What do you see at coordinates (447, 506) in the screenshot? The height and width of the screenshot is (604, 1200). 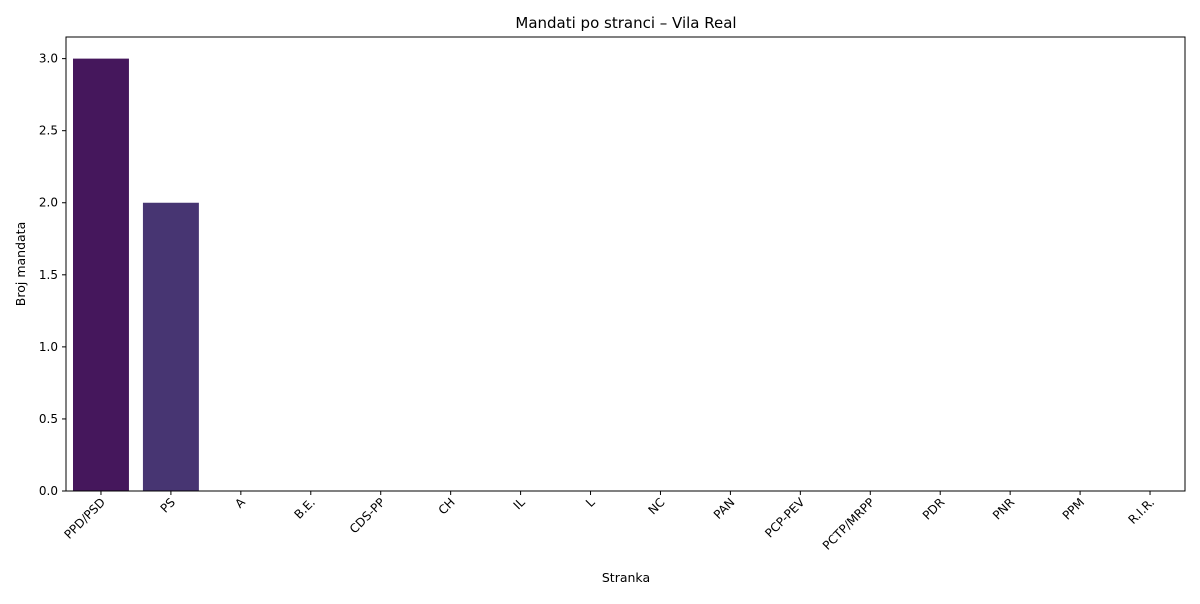 I see `x-tick-label: CH` at bounding box center [447, 506].